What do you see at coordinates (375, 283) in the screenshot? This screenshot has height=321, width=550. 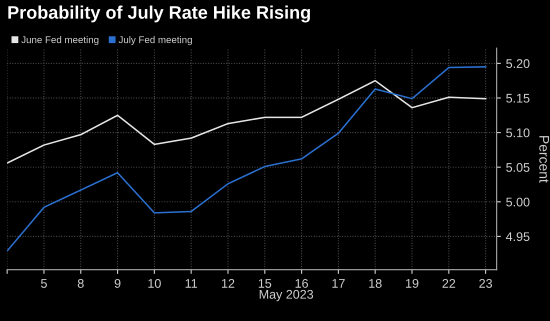 I see `x-tick-label: 18` at bounding box center [375, 283].